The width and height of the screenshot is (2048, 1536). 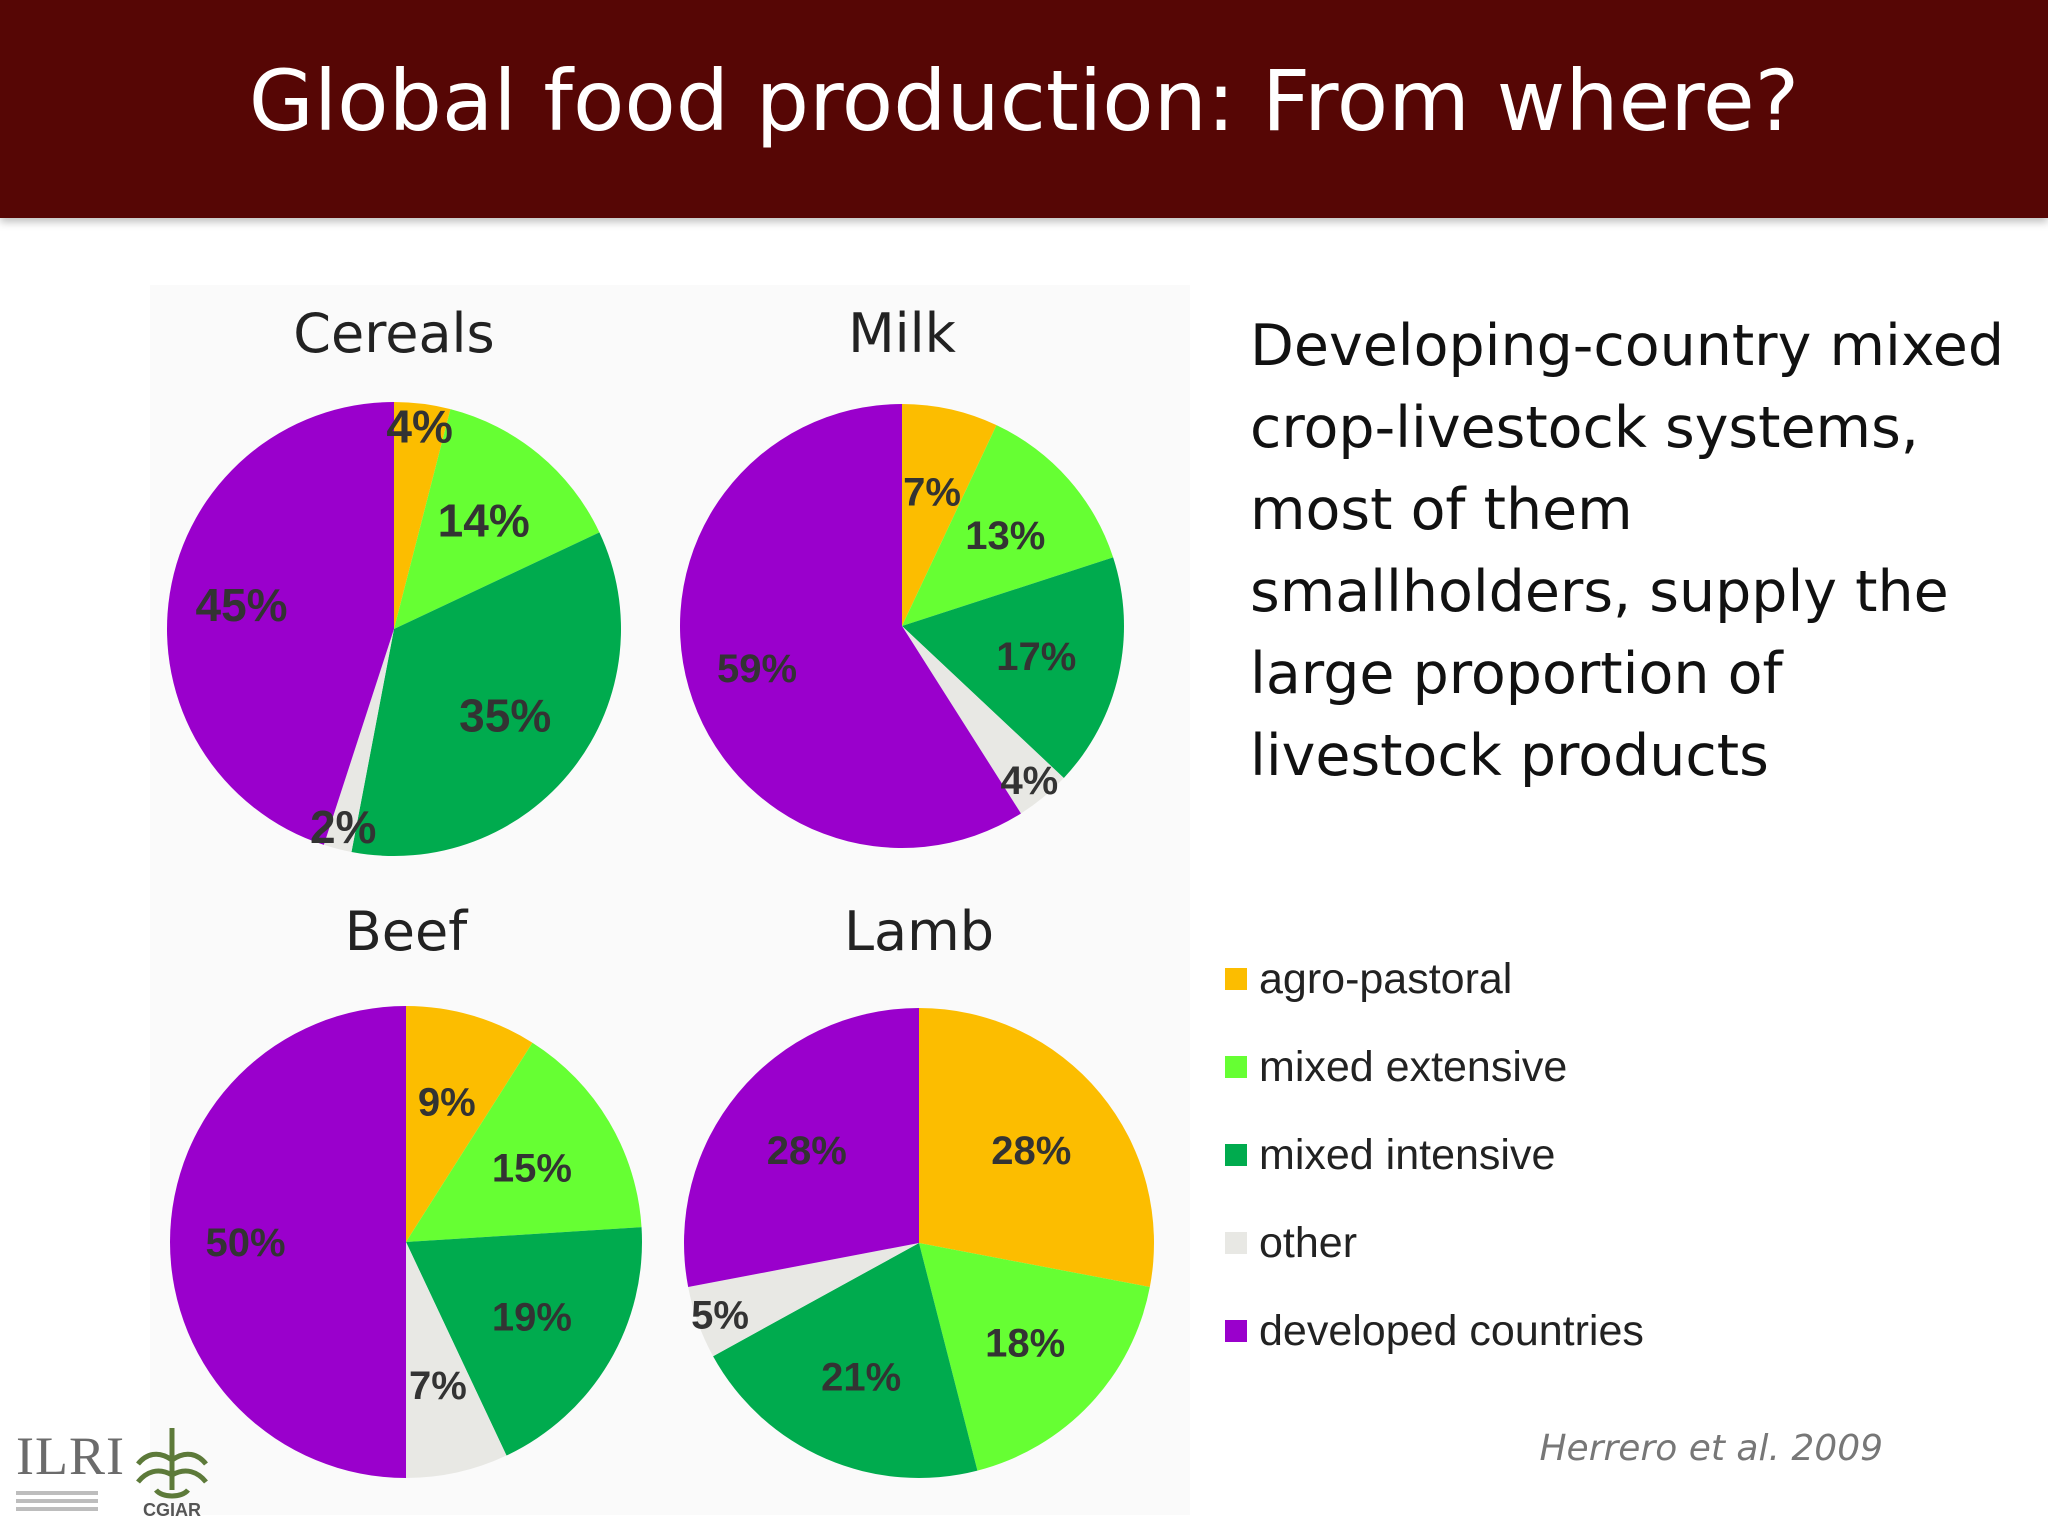 I want to click on legend-swatch-mixed-extensive, so click(x=1236, y=1067).